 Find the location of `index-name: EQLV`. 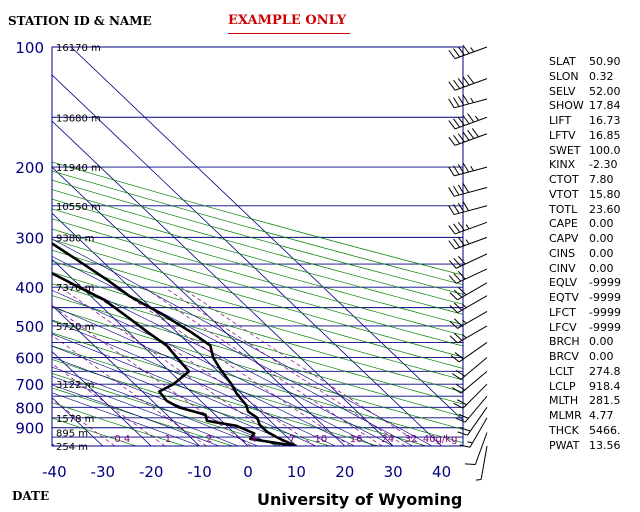

index-name: EQLV is located at coordinates (563, 283).